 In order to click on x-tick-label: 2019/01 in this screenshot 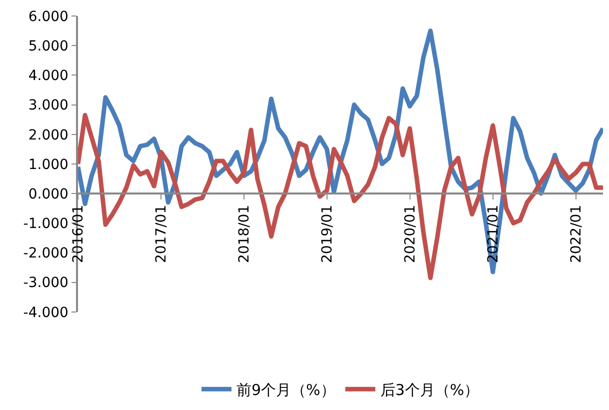, I will do `click(327, 234)`.